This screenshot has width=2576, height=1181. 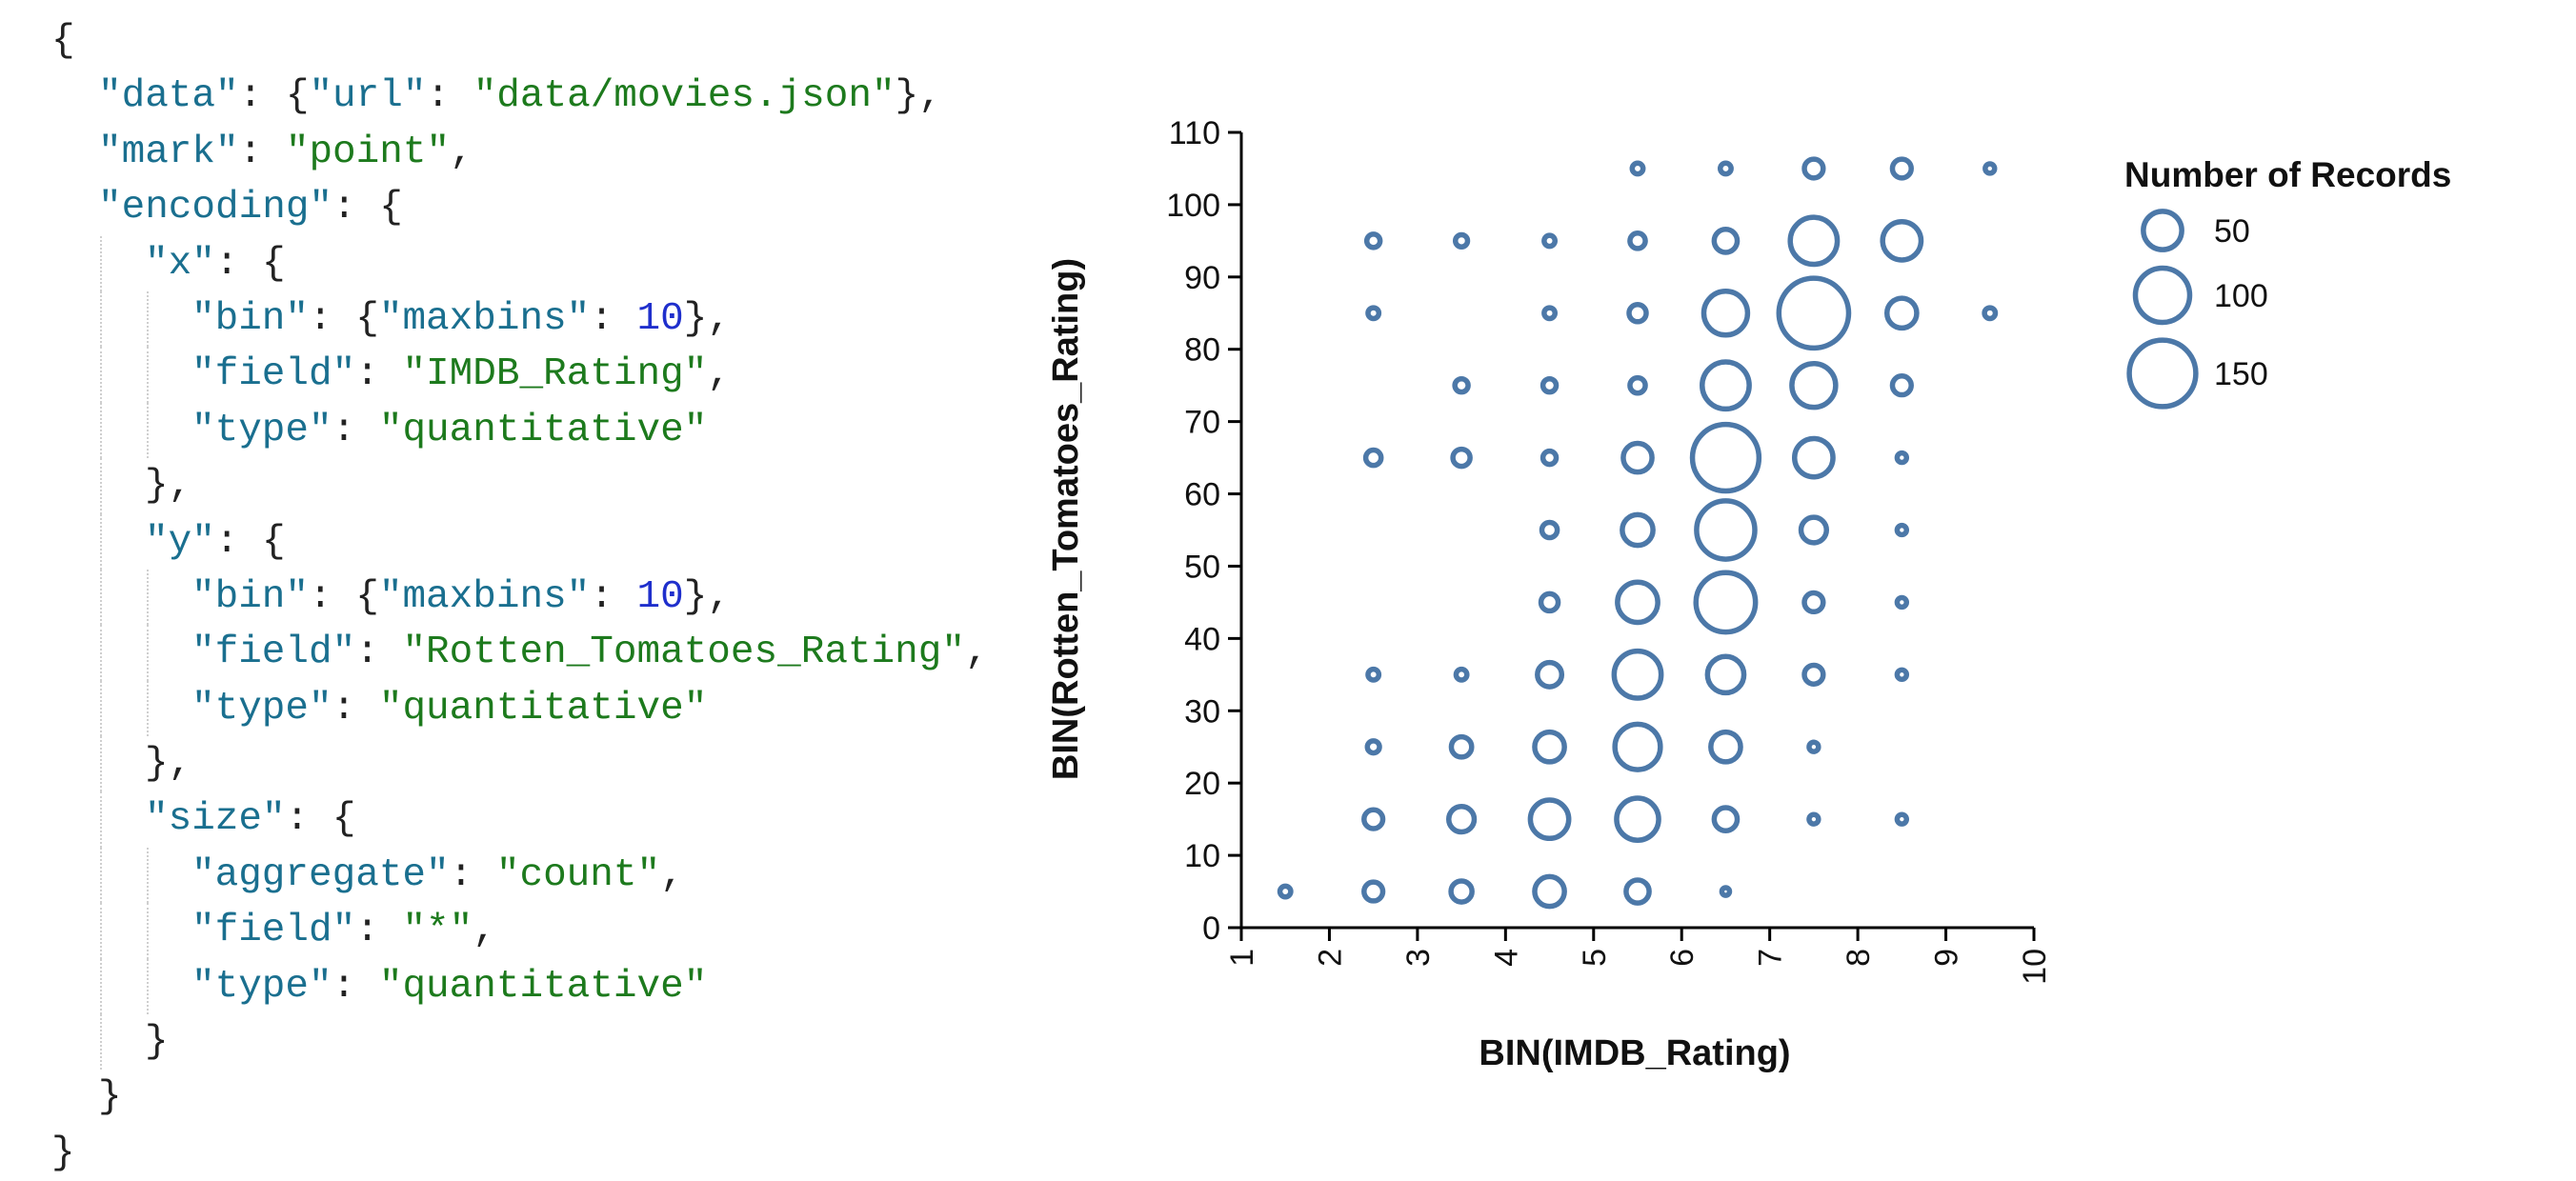 What do you see at coordinates (1202, 278) in the screenshot?
I see `y-tick-label: 90` at bounding box center [1202, 278].